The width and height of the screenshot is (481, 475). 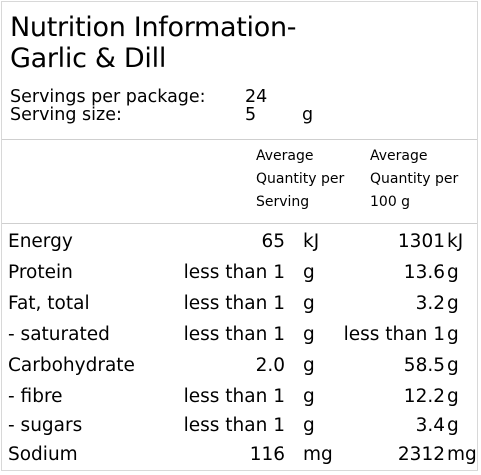 I want to click on table-row: Energy 65 kJ 1301 kJ, so click(x=240, y=242).